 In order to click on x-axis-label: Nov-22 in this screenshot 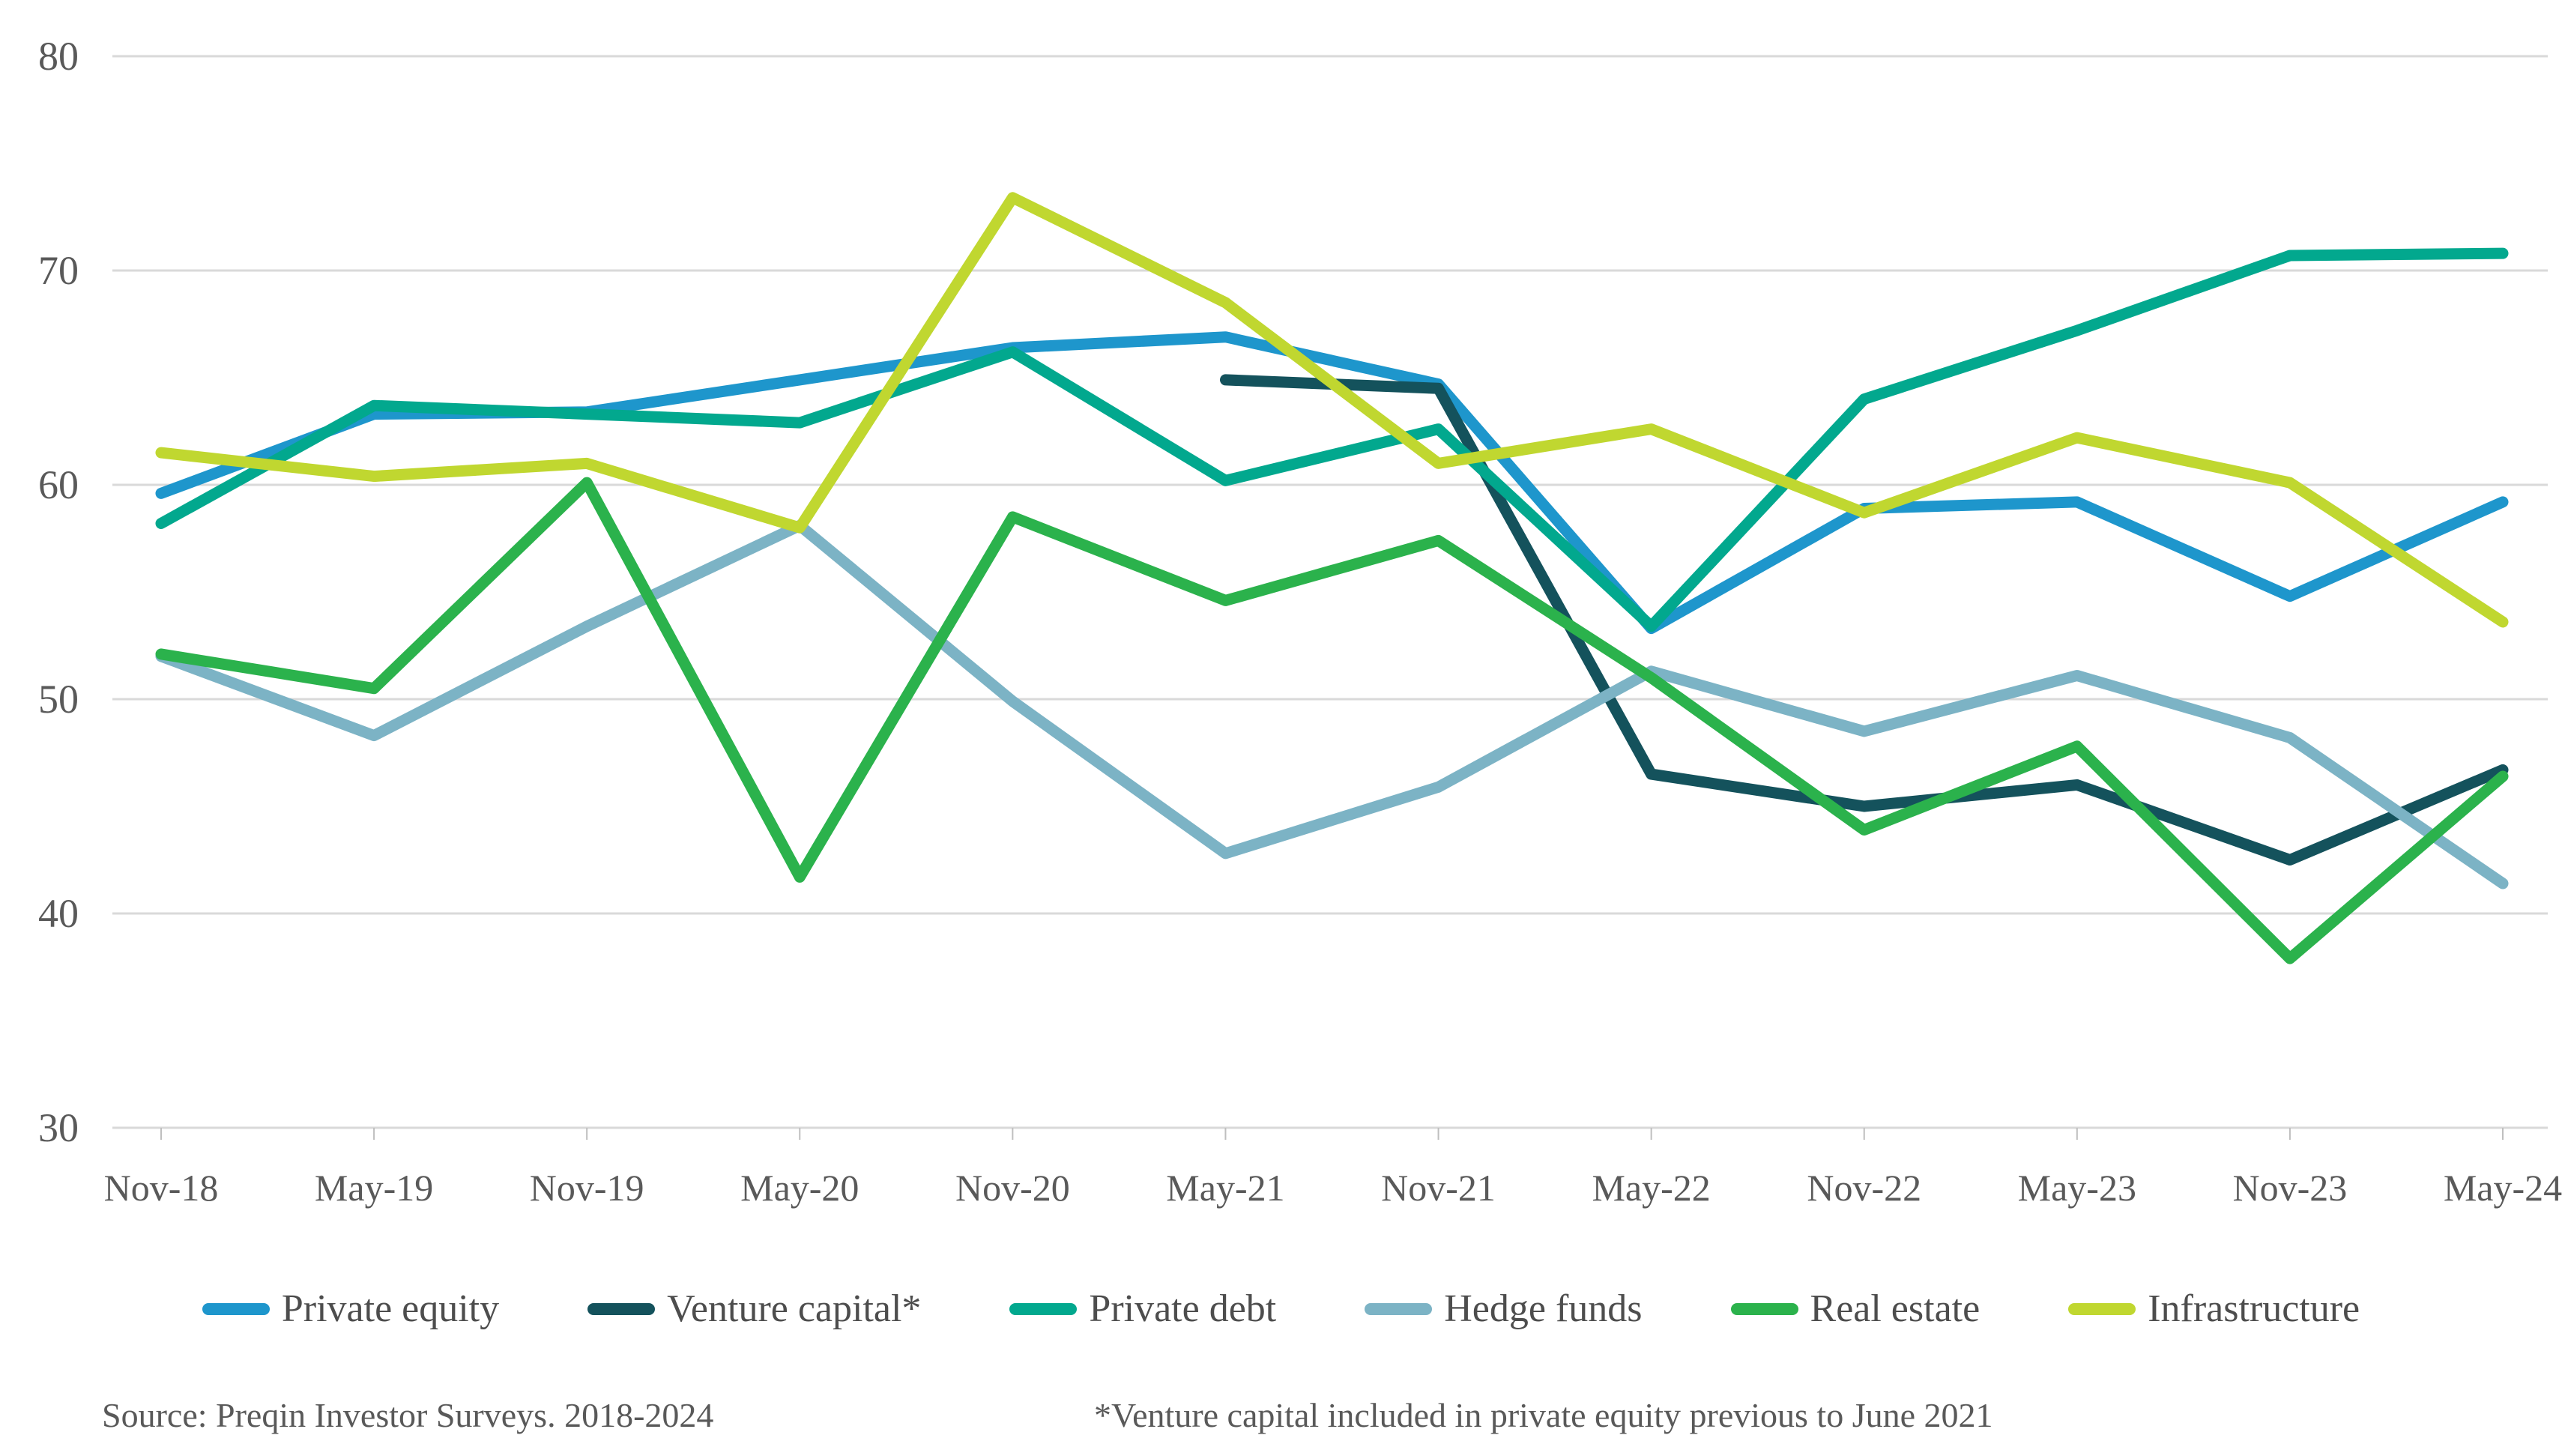, I will do `click(1864, 1188)`.